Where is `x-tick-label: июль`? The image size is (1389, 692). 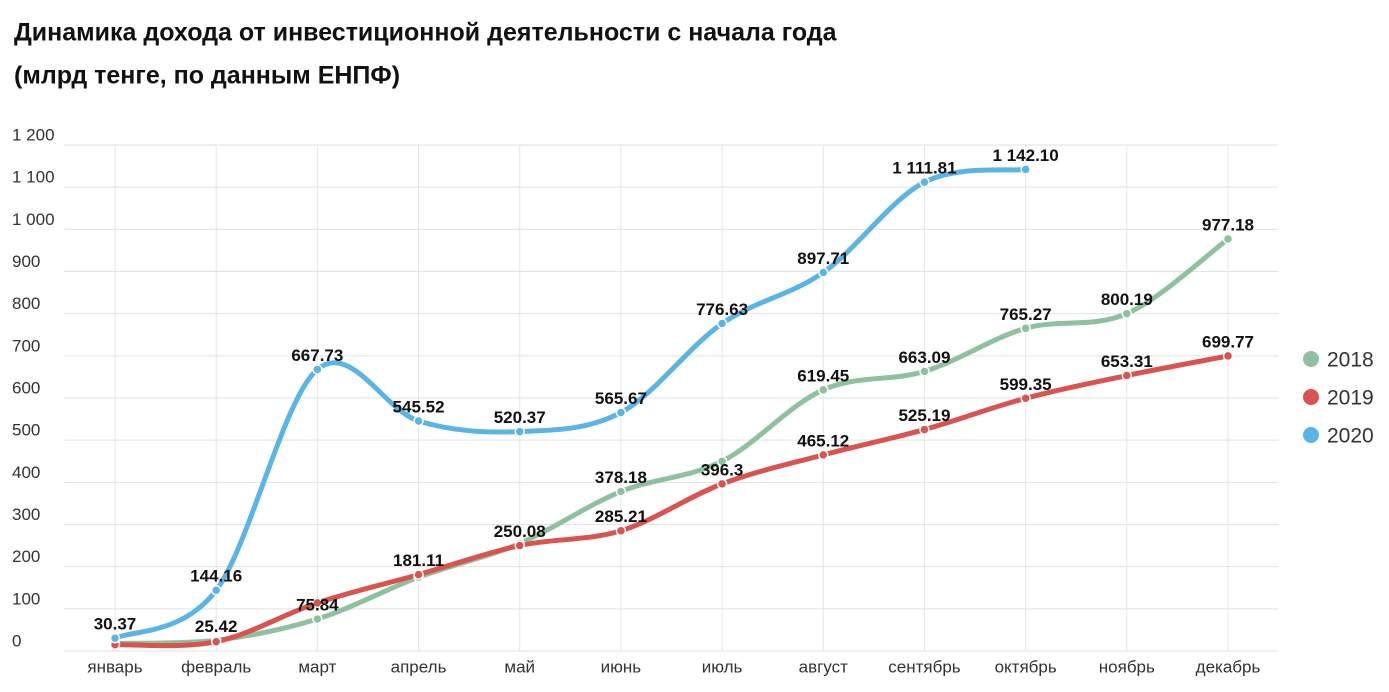
x-tick-label: июль is located at coordinates (722, 666).